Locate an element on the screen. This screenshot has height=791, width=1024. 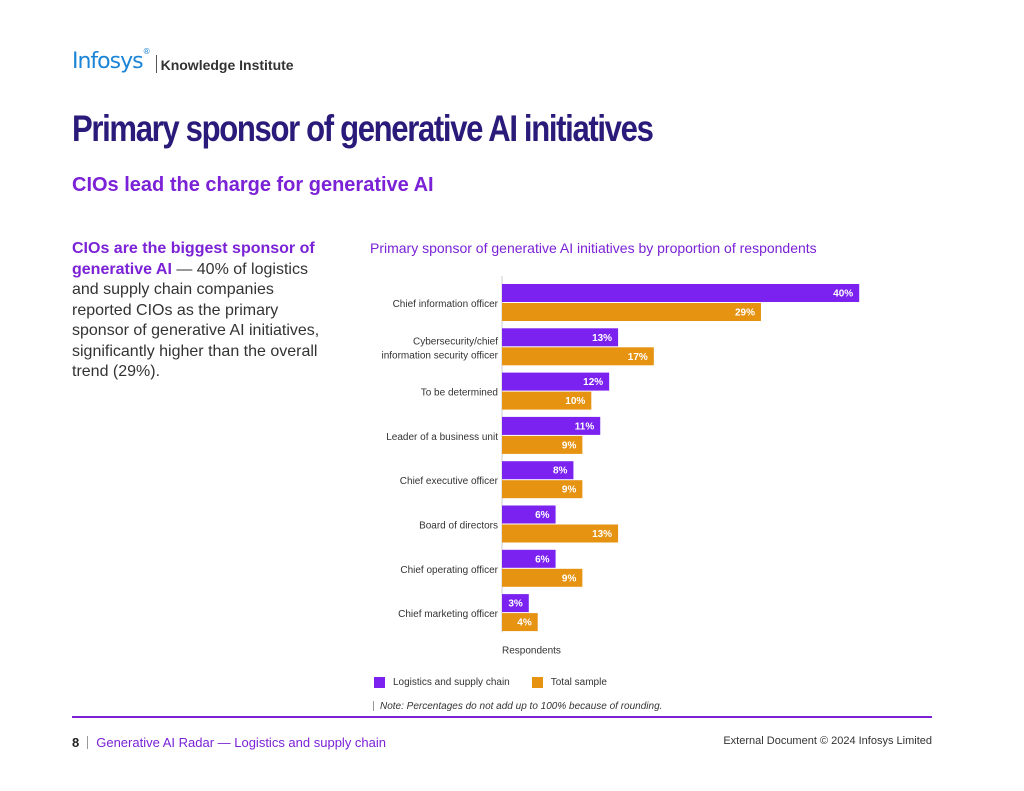
bar-label-0-7: 3% is located at coordinates (515, 604).